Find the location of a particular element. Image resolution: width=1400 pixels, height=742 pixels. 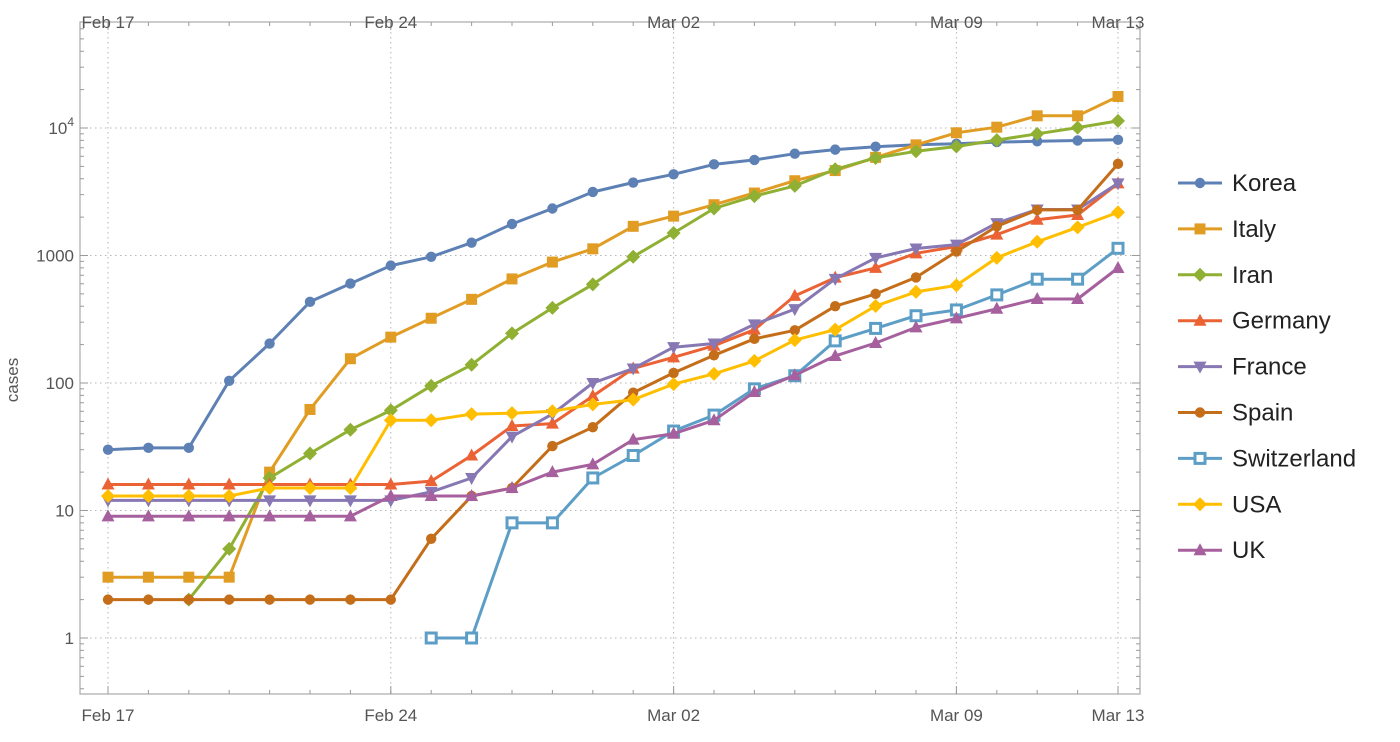

y-tick-label: 104 is located at coordinates (61, 126).